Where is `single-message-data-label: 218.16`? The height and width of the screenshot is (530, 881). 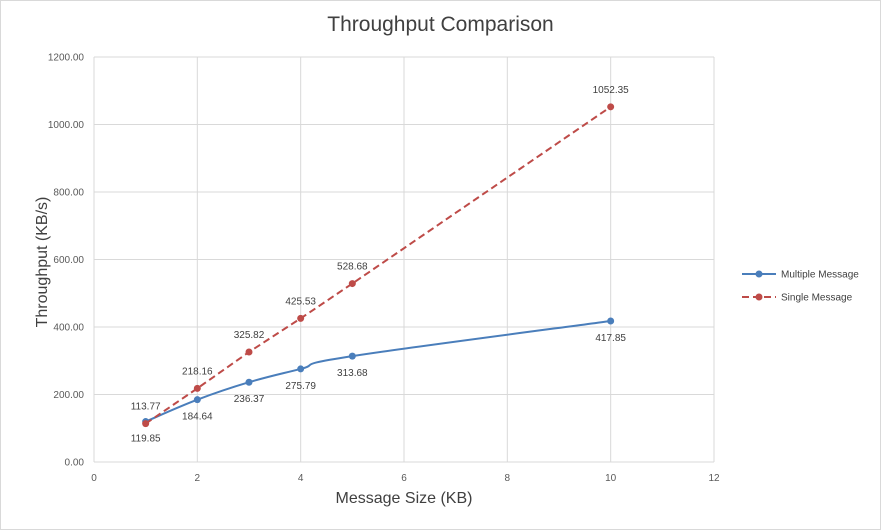
single-message-data-label: 218.16 is located at coordinates (197, 371).